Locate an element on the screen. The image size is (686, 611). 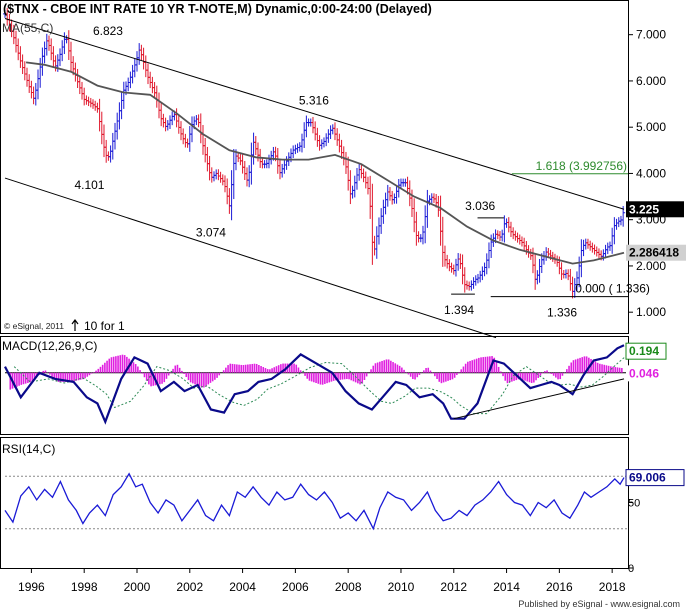
x-tick-label: 2006 is located at coordinates (295, 587).